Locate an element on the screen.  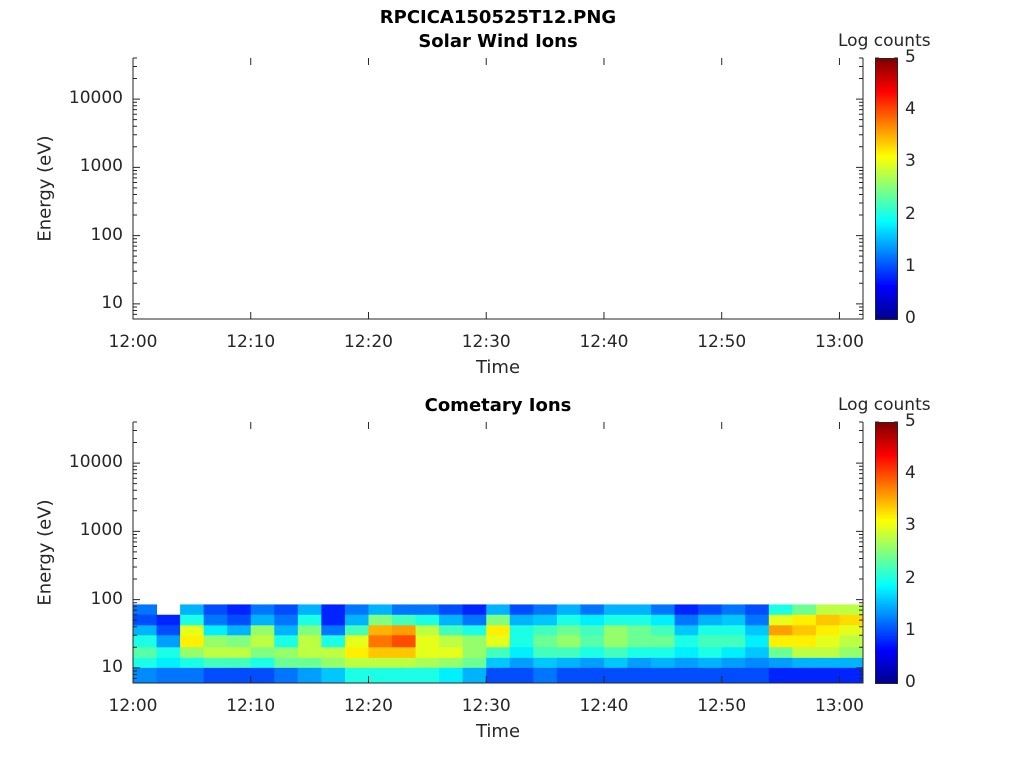
colorbar is located at coordinates (886, 189).